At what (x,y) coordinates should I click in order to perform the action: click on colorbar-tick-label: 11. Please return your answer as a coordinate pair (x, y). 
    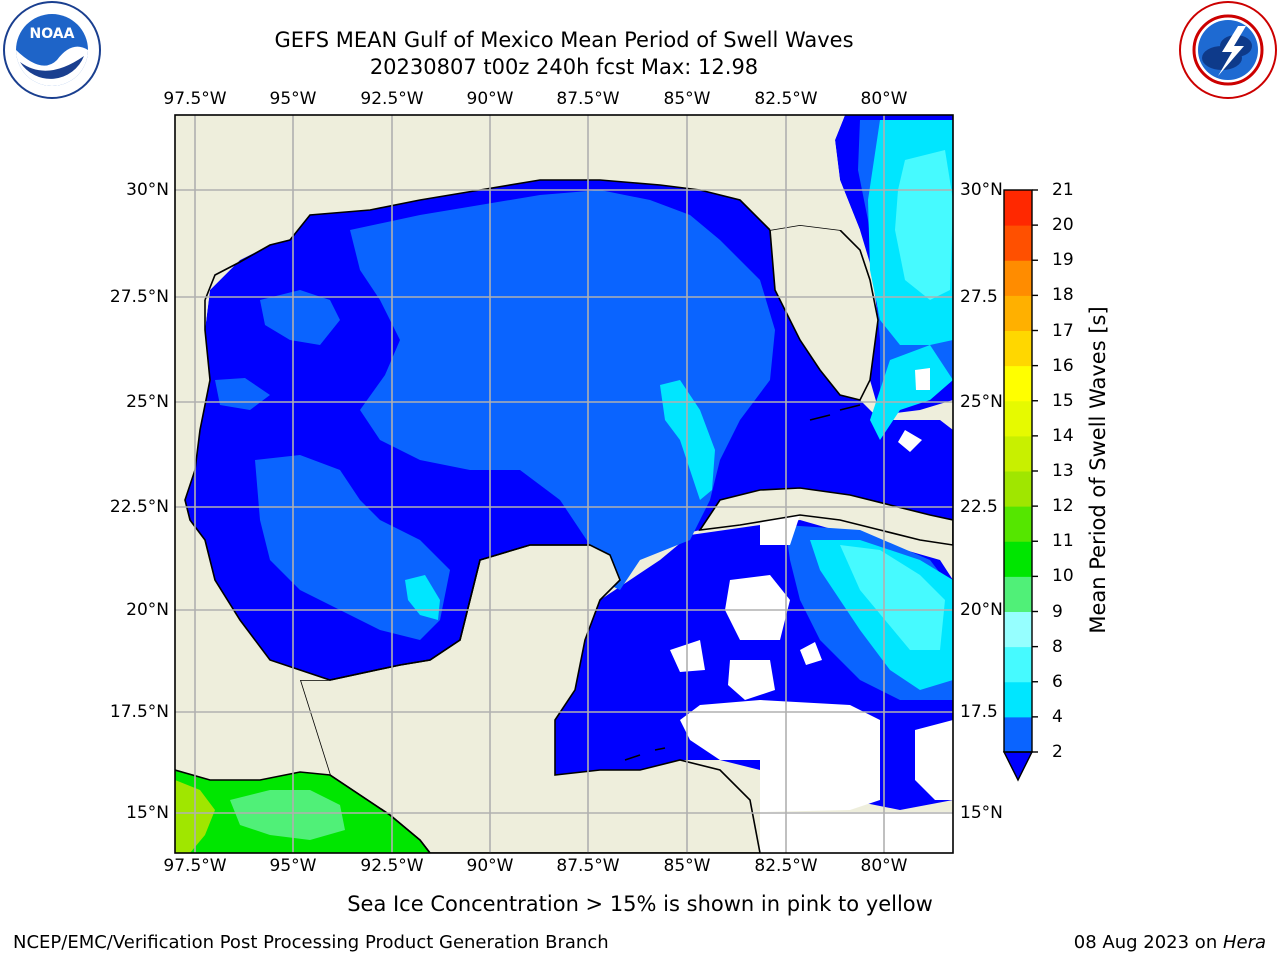
    Looking at the image, I should click on (1063, 541).